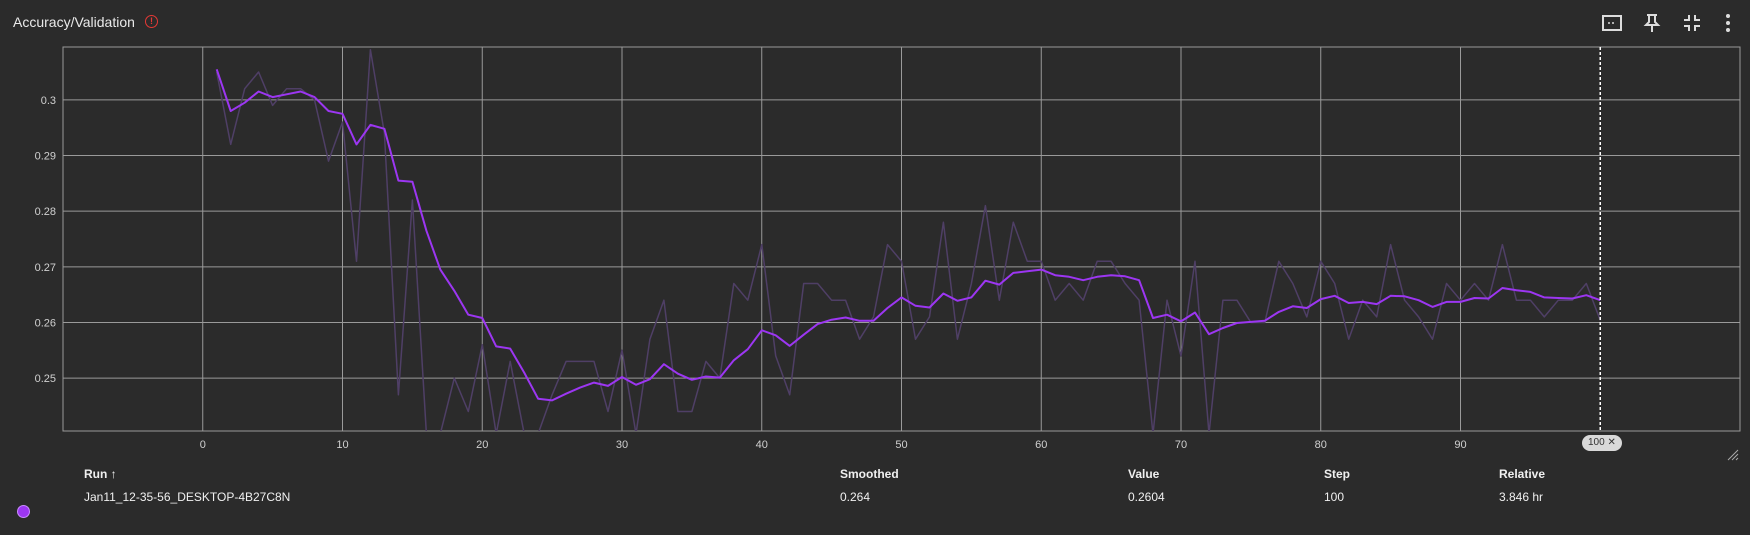 The width and height of the screenshot is (1750, 535). What do you see at coordinates (342, 445) in the screenshot?
I see `x-tick-label: 10` at bounding box center [342, 445].